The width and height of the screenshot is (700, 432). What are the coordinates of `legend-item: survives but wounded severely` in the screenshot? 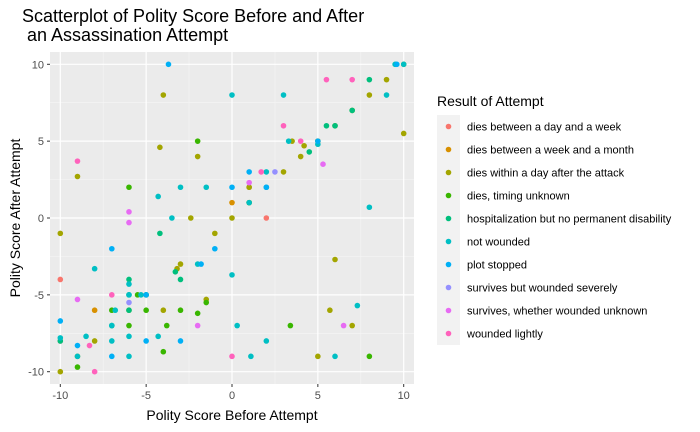 It's located at (527, 287).